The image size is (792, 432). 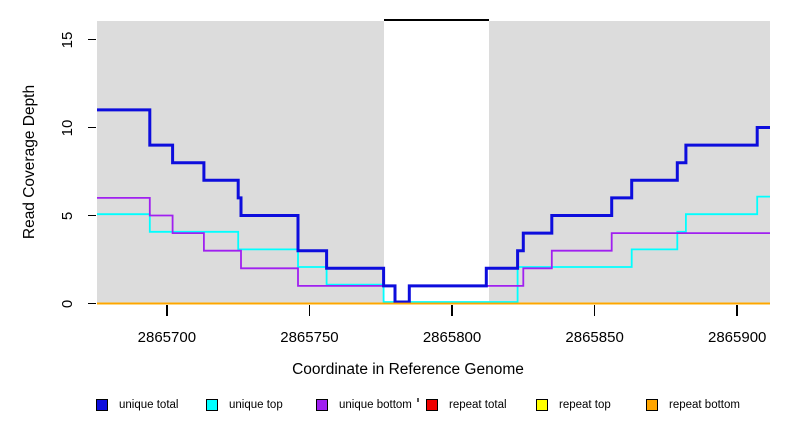 I want to click on y-tick-label: 10, so click(x=67, y=127).